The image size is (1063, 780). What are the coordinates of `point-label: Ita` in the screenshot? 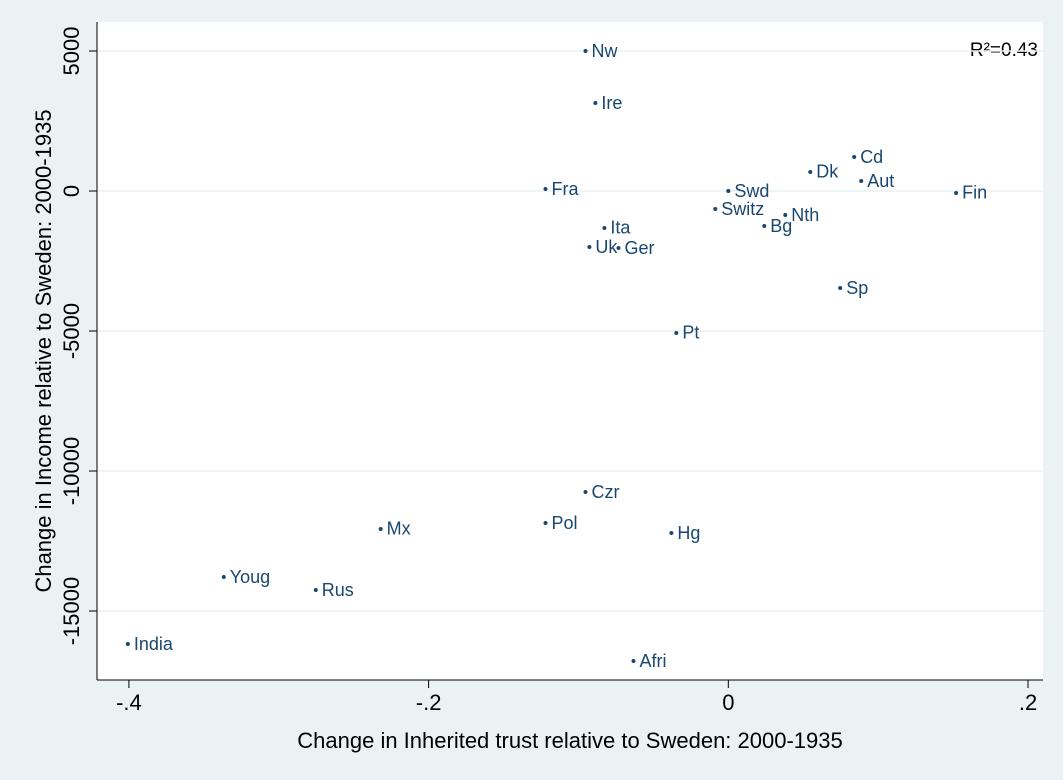 It's located at (620, 228).